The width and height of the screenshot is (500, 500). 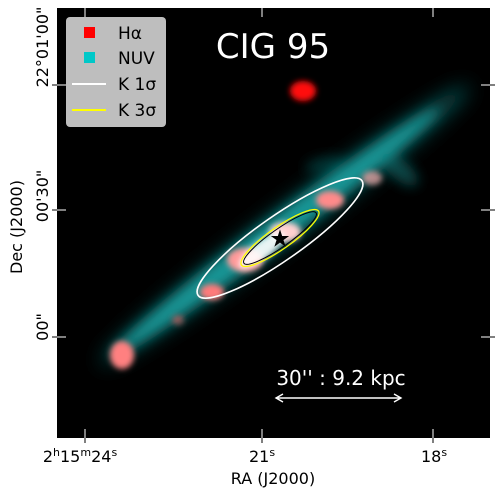 I want to click on y-axis-label: Dec (J2000), so click(x=16, y=227).